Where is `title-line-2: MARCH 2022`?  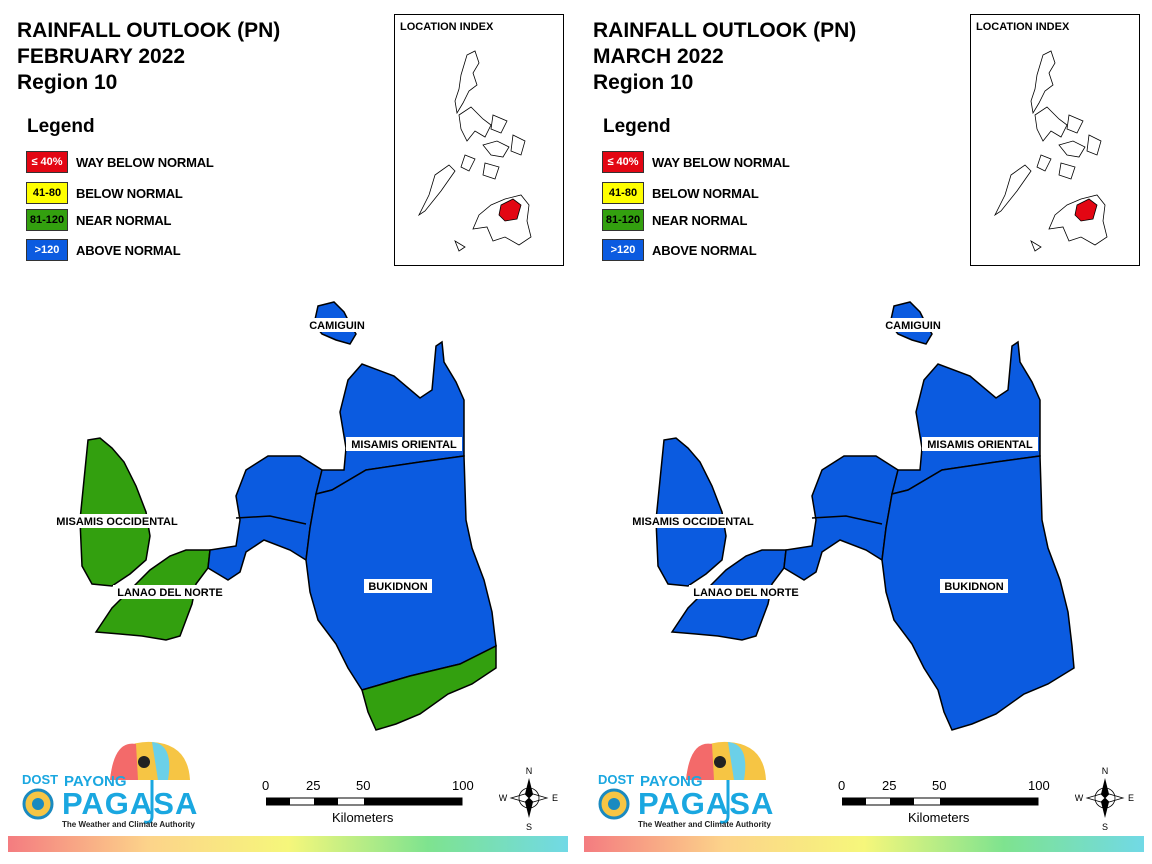
title-line-2: MARCH 2022 is located at coordinates (658, 56).